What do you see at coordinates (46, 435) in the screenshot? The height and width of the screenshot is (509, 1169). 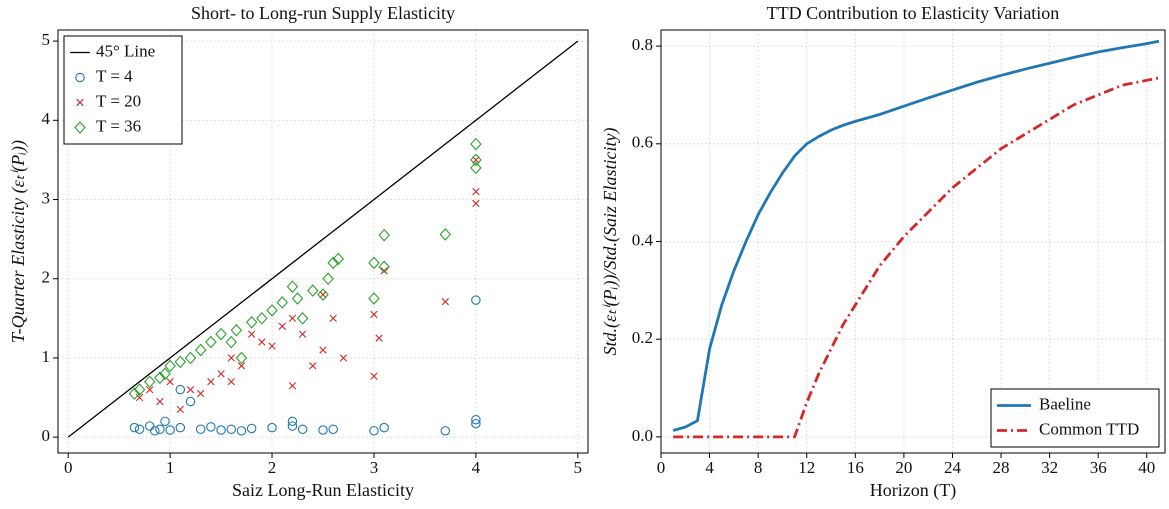 I see `y-tick-label: 0` at bounding box center [46, 435].